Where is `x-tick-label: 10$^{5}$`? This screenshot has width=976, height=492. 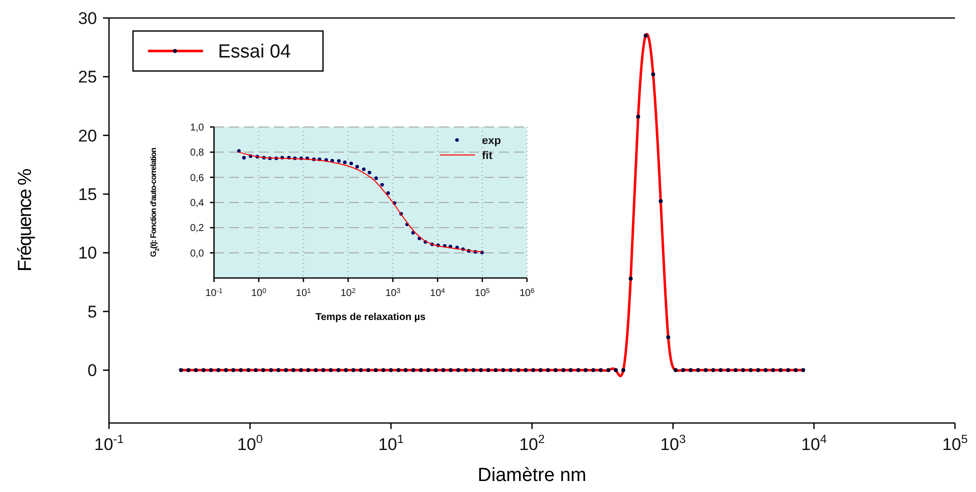
x-tick-label: 10$^{5}$ is located at coordinates (955, 443).